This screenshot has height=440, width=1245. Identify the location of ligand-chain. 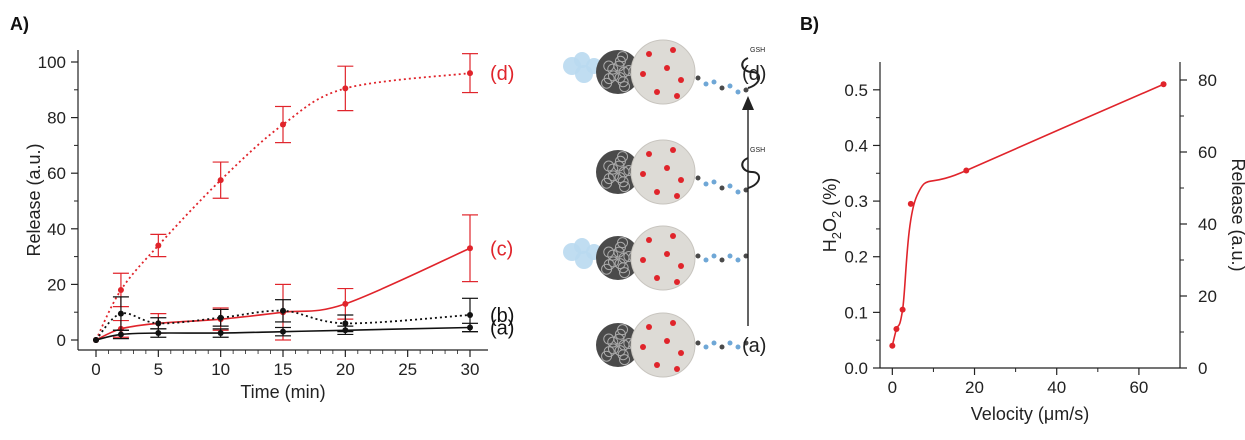
(750, 73).